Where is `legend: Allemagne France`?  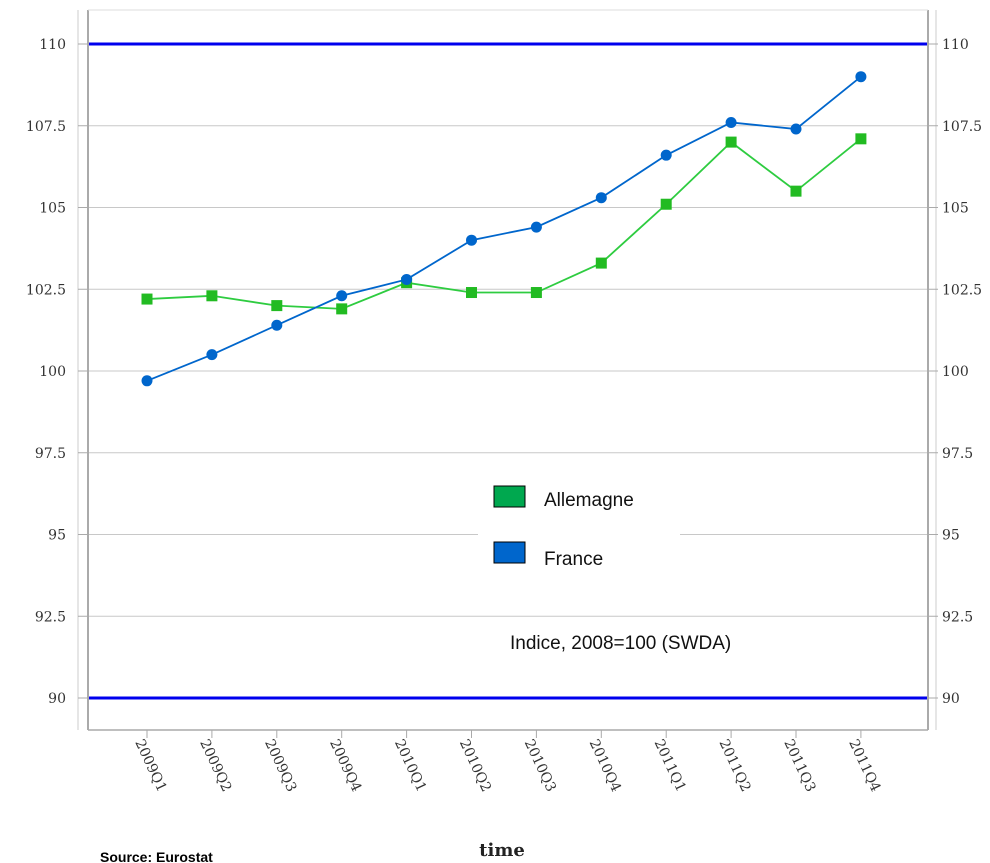
legend: Allemagne France is located at coordinates (579, 526).